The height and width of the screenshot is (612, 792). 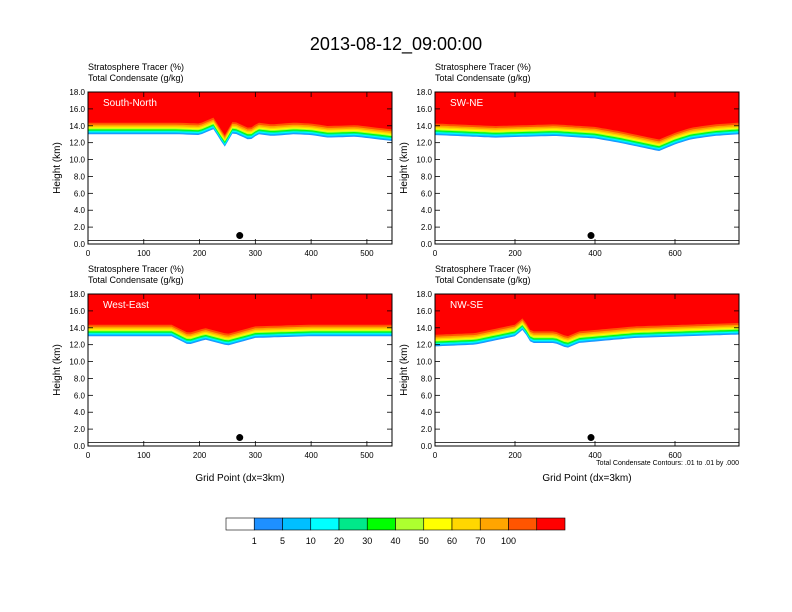 What do you see at coordinates (254, 541) in the screenshot?
I see `colorbar-label: 1` at bounding box center [254, 541].